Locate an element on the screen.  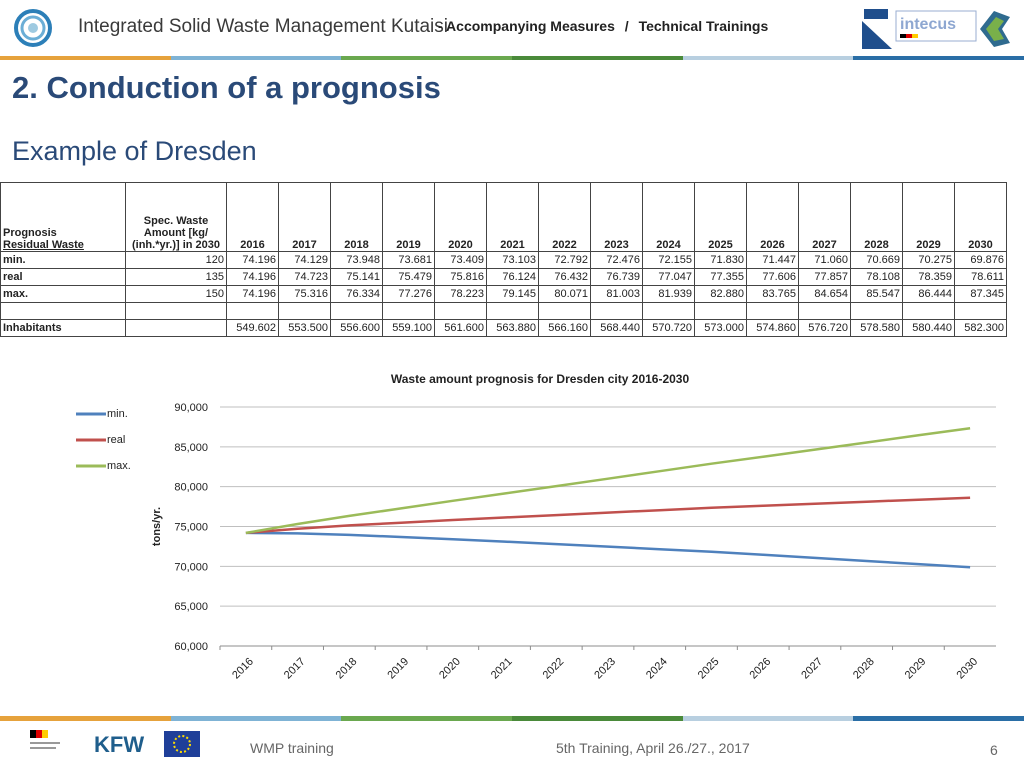
x-tick-label: 2025 is located at coordinates (709, 669).